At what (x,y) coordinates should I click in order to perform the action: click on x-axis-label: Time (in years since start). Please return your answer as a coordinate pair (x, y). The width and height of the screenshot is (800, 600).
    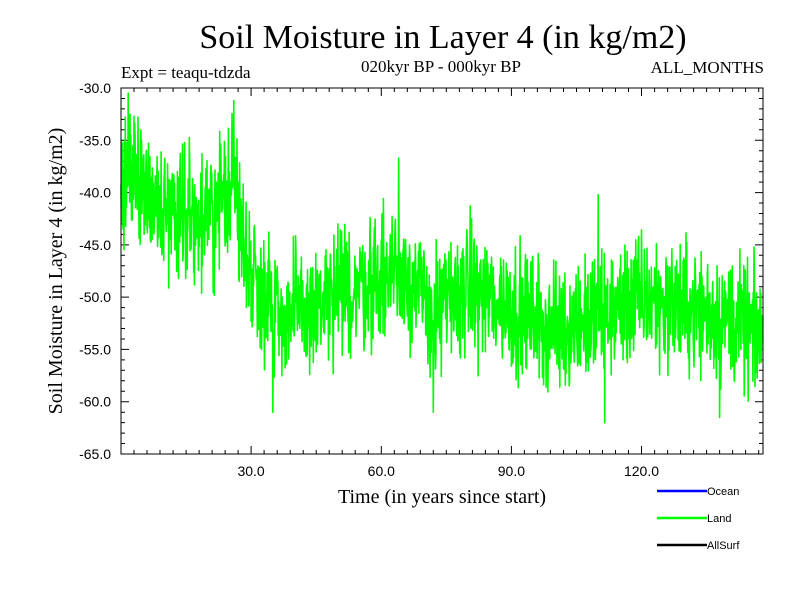
    Looking at the image, I should click on (442, 497).